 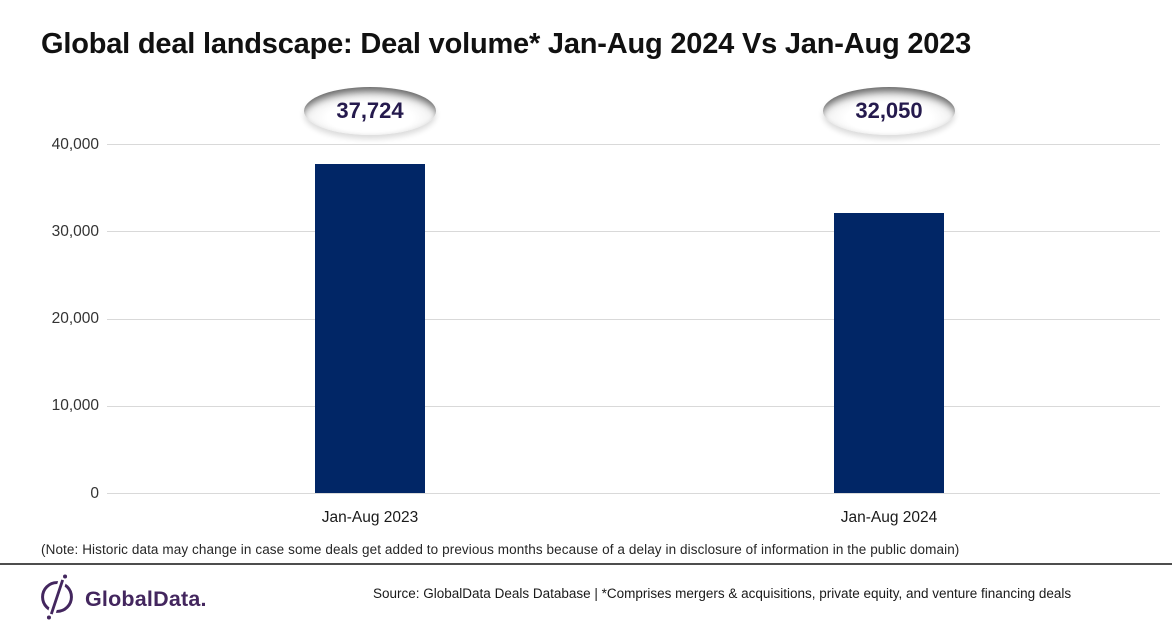 What do you see at coordinates (889, 517) in the screenshot?
I see `x-axis-tick-label: Jan-Aug 2024` at bounding box center [889, 517].